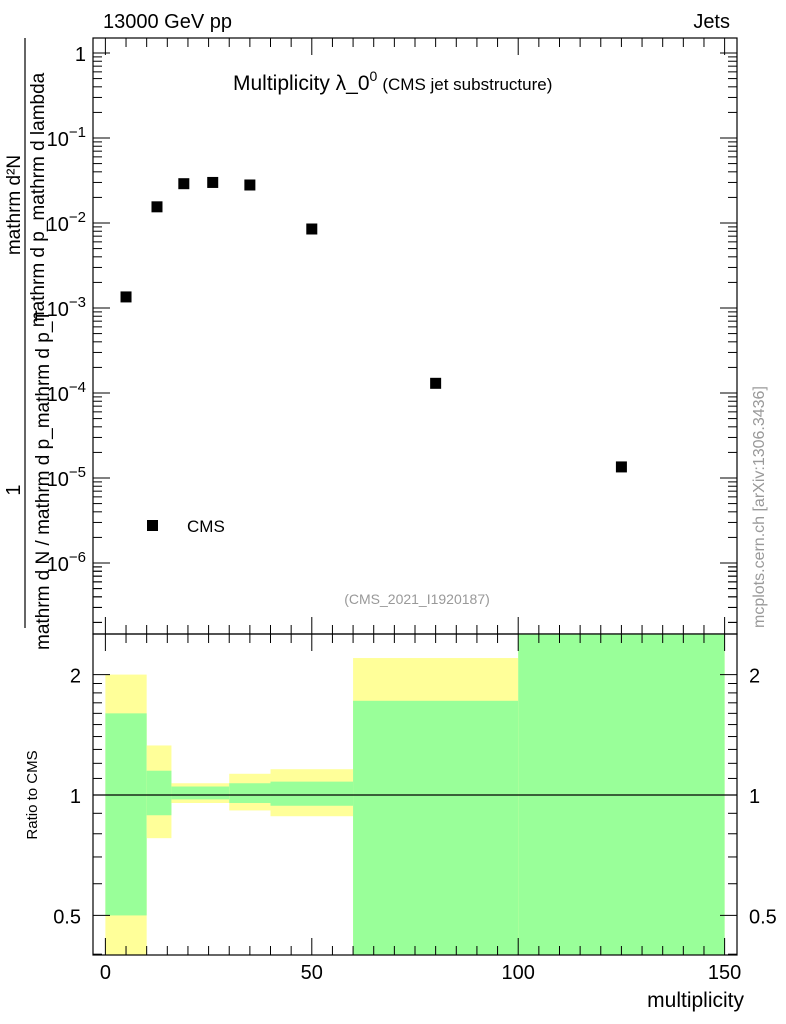 This screenshot has height=1024, width=786. Describe the element at coordinates (301, 83) in the screenshot. I see `plot-title-main: Multiplicity λ_0` at that location.